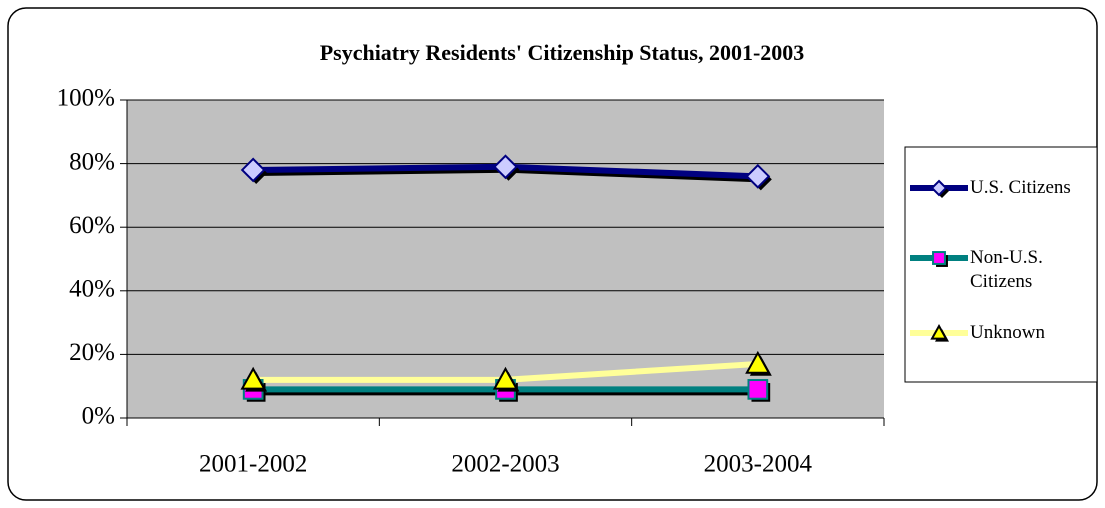 The width and height of the screenshot is (1105, 508). What do you see at coordinates (1006, 269) in the screenshot?
I see `legend-label: Non-U.S. Citizens` at bounding box center [1006, 269].